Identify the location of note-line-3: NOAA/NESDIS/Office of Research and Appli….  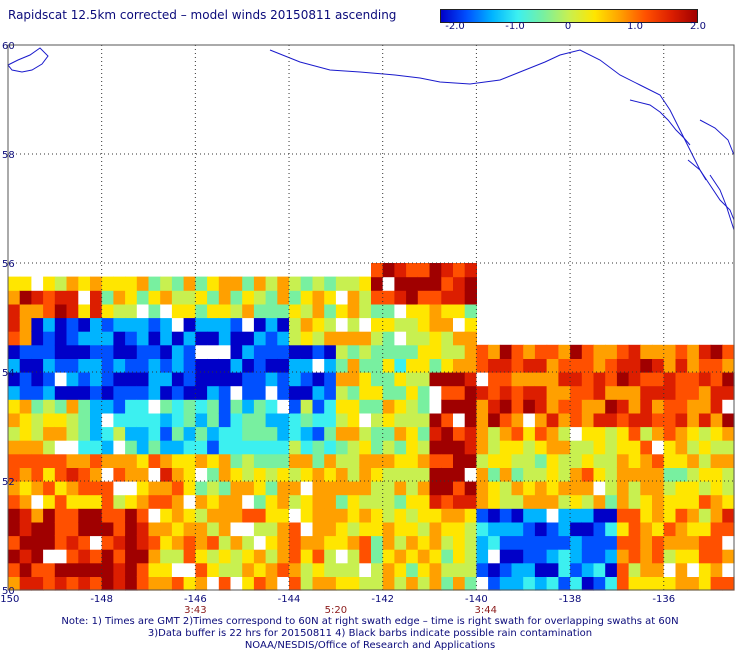
(370, 645).